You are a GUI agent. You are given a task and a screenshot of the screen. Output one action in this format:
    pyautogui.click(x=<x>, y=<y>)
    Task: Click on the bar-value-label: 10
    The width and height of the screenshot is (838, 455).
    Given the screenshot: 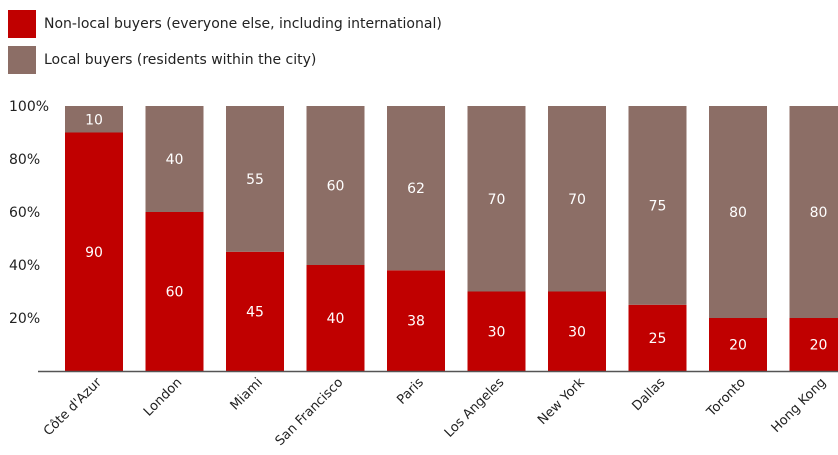 What is the action you would take?
    pyautogui.click(x=94, y=120)
    